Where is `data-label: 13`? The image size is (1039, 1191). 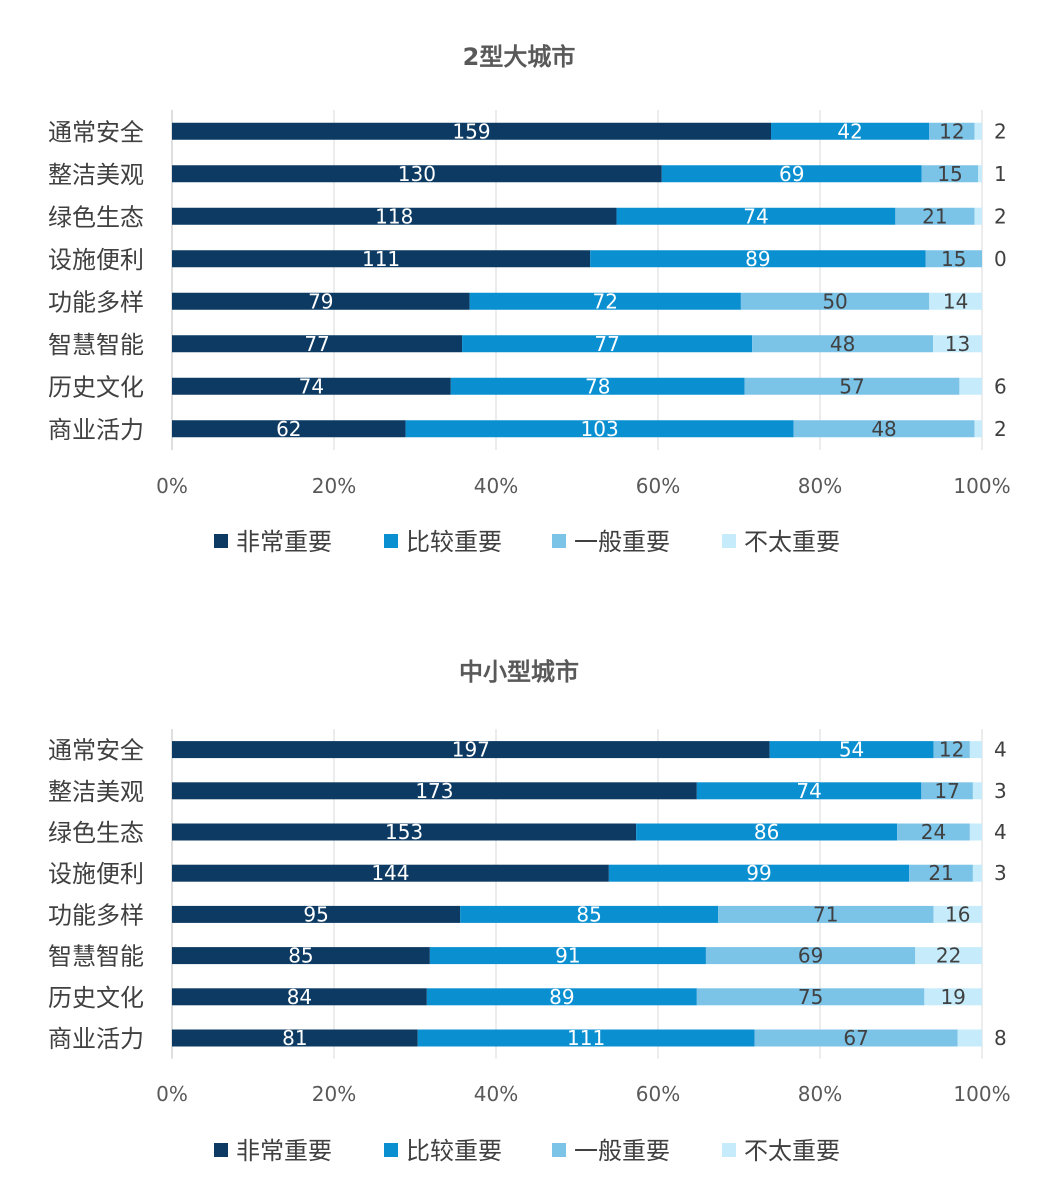
data-label: 13 is located at coordinates (957, 344).